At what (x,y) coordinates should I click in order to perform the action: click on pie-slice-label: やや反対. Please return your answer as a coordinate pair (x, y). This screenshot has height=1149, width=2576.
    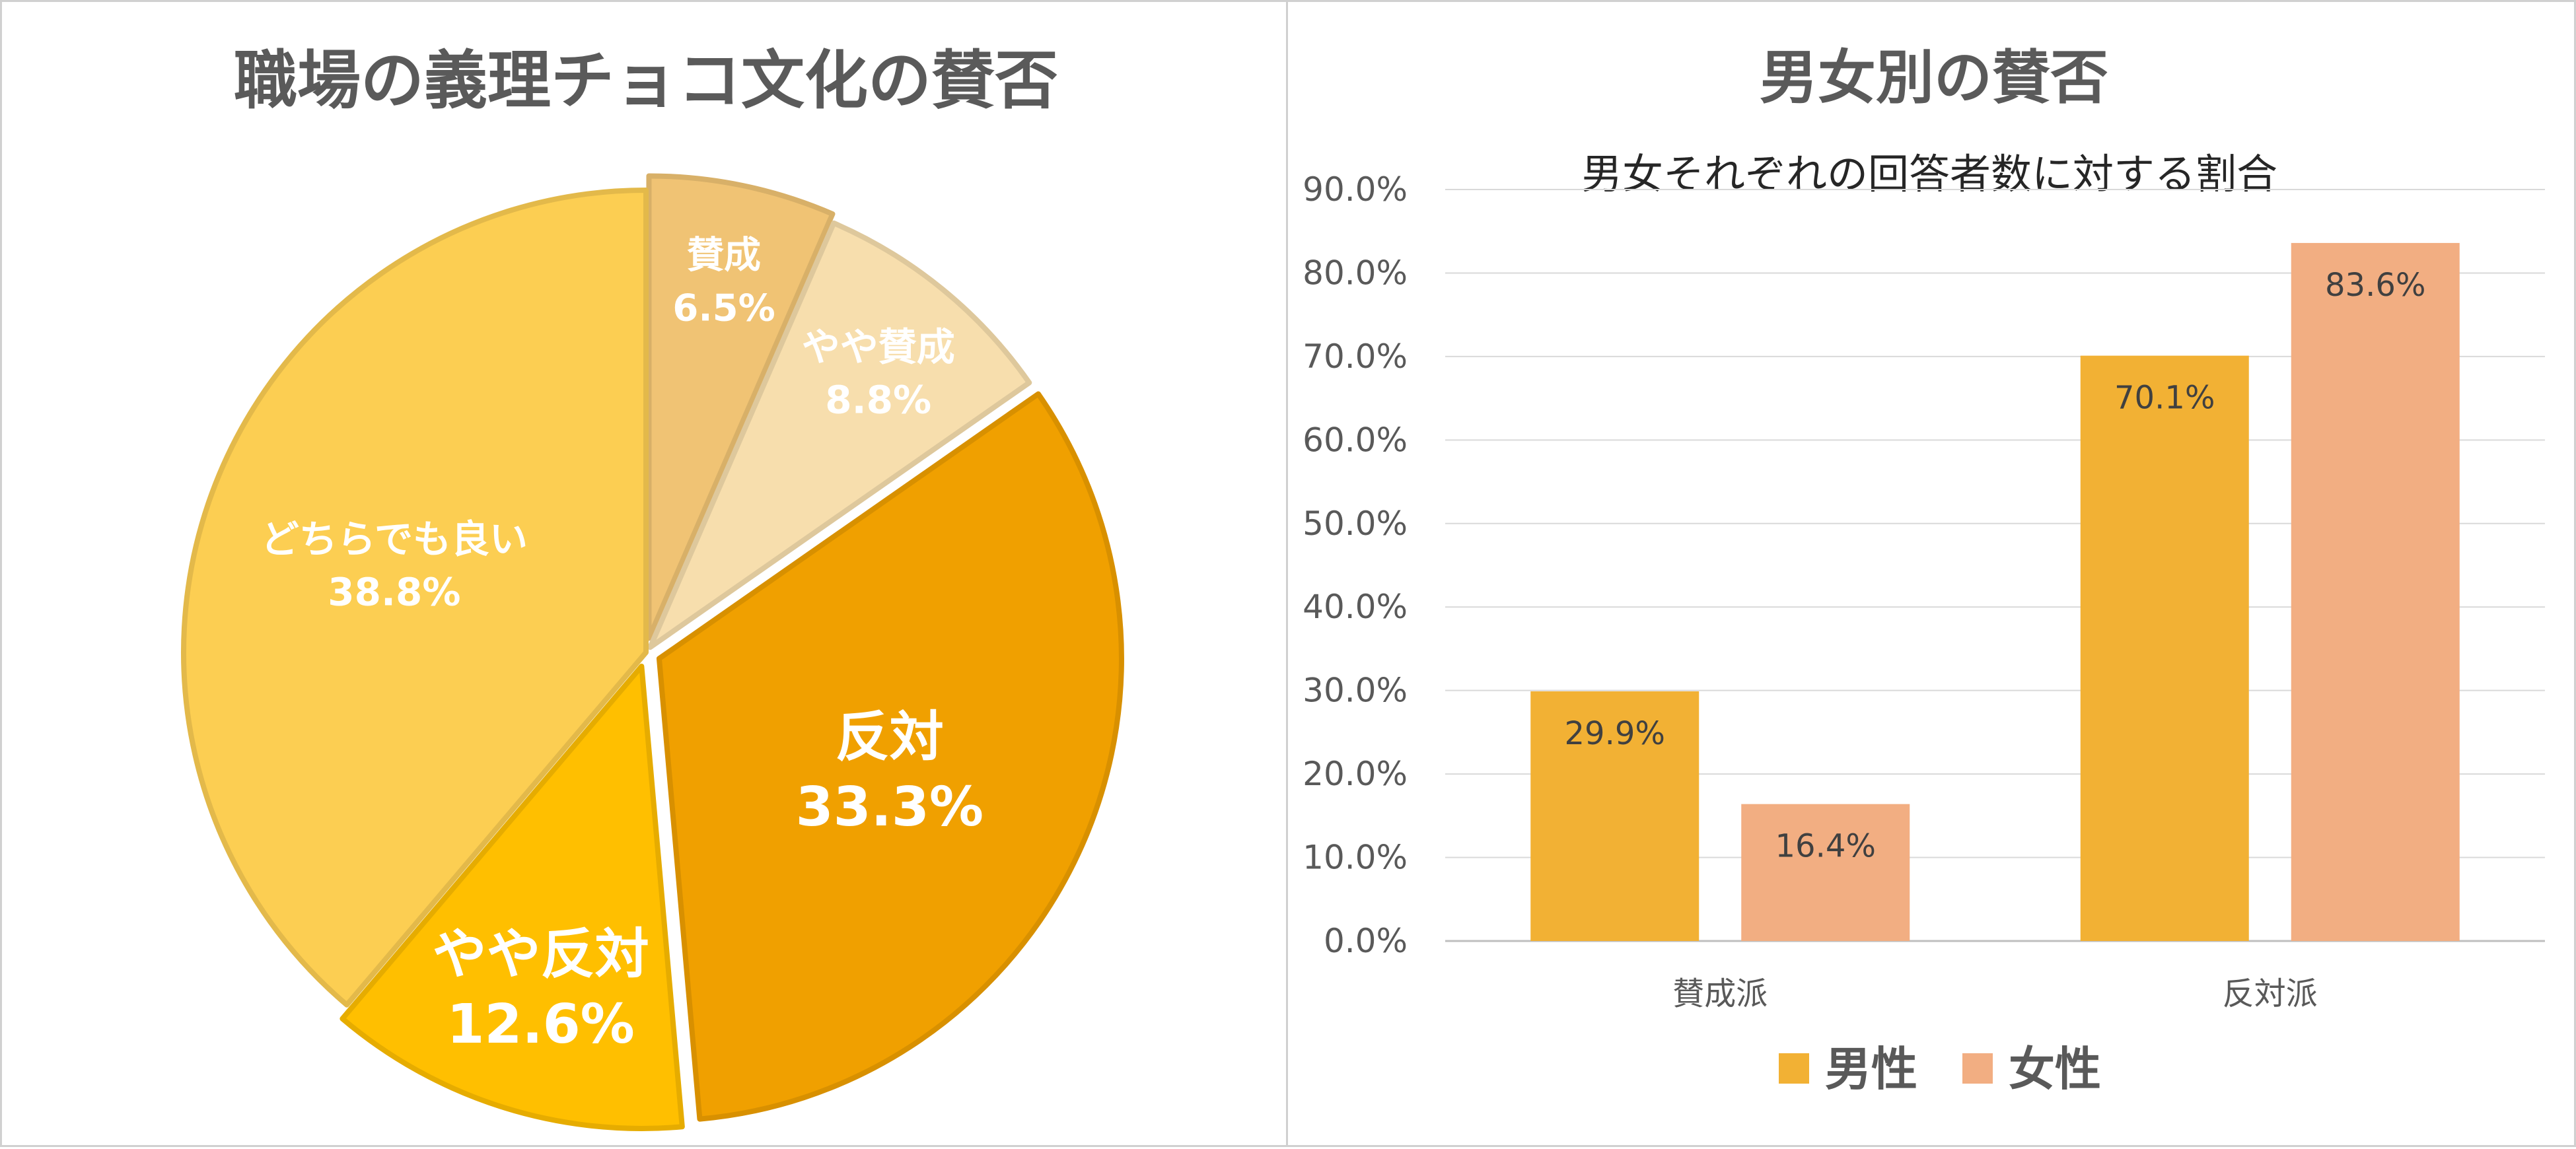
    Looking at the image, I should click on (541, 955).